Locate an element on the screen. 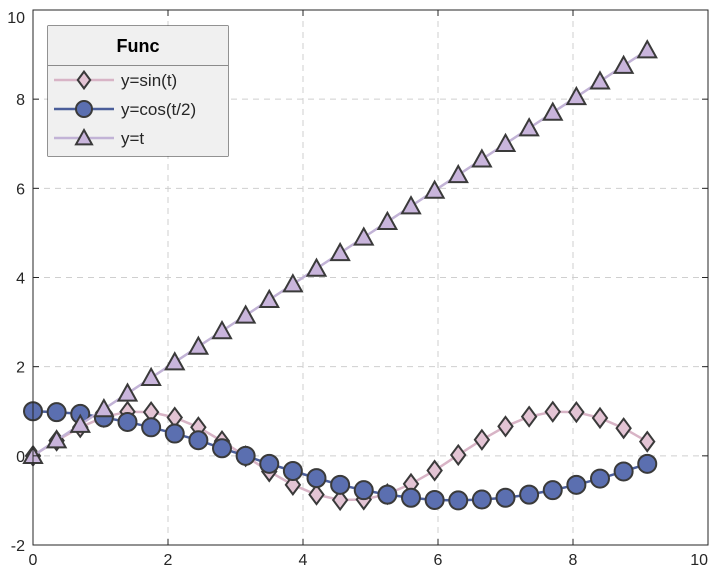 This screenshot has height=577, width=723. y-tick-label: 4 is located at coordinates (20, 279).